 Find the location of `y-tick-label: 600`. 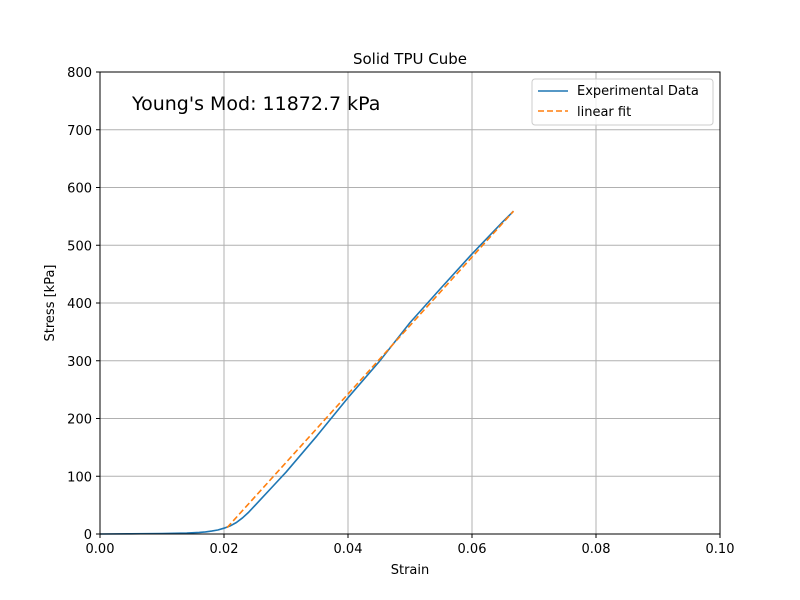

y-tick-label: 600 is located at coordinates (79, 189).